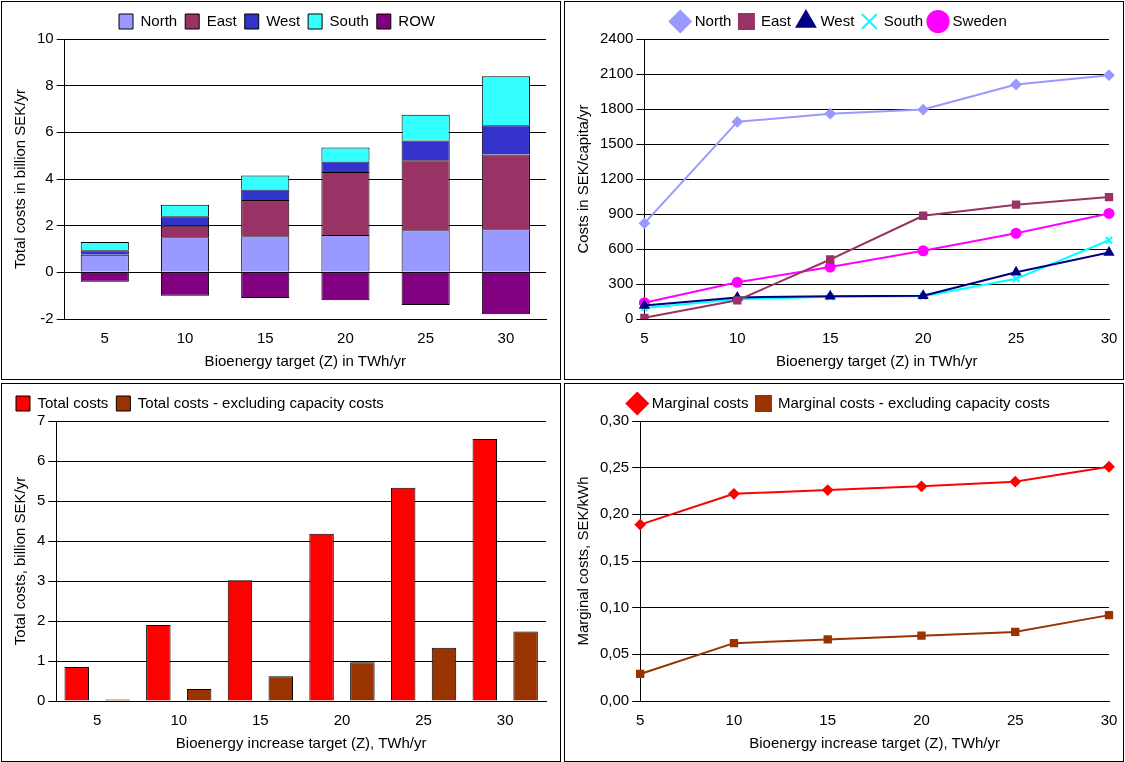 The width and height of the screenshot is (1125, 762). I want to click on y-tick-label: 0,25, so click(614, 466).